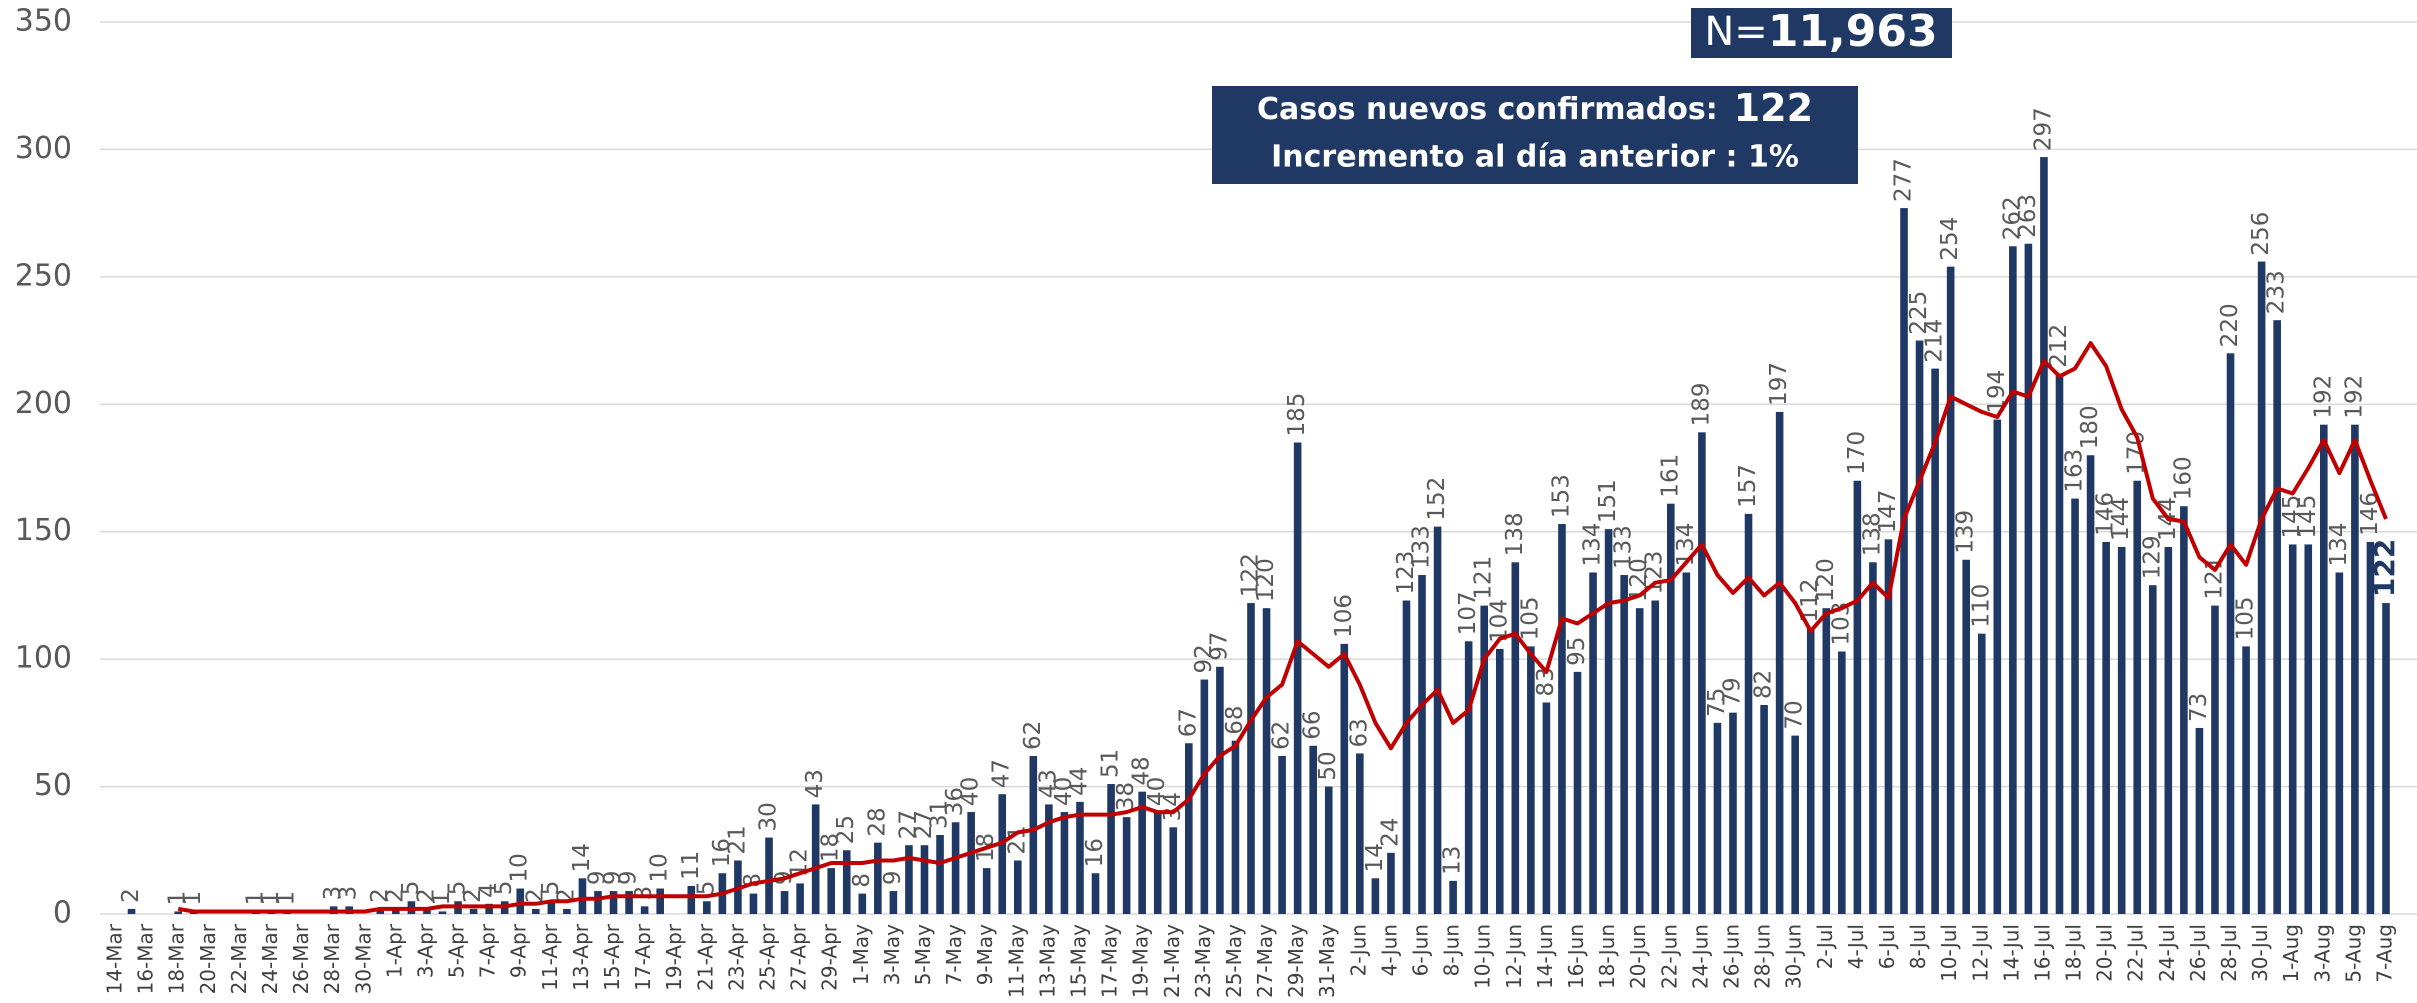 Image resolution: width=2417 pixels, height=1003 pixels. I want to click on value-label: 129, so click(2152, 557).